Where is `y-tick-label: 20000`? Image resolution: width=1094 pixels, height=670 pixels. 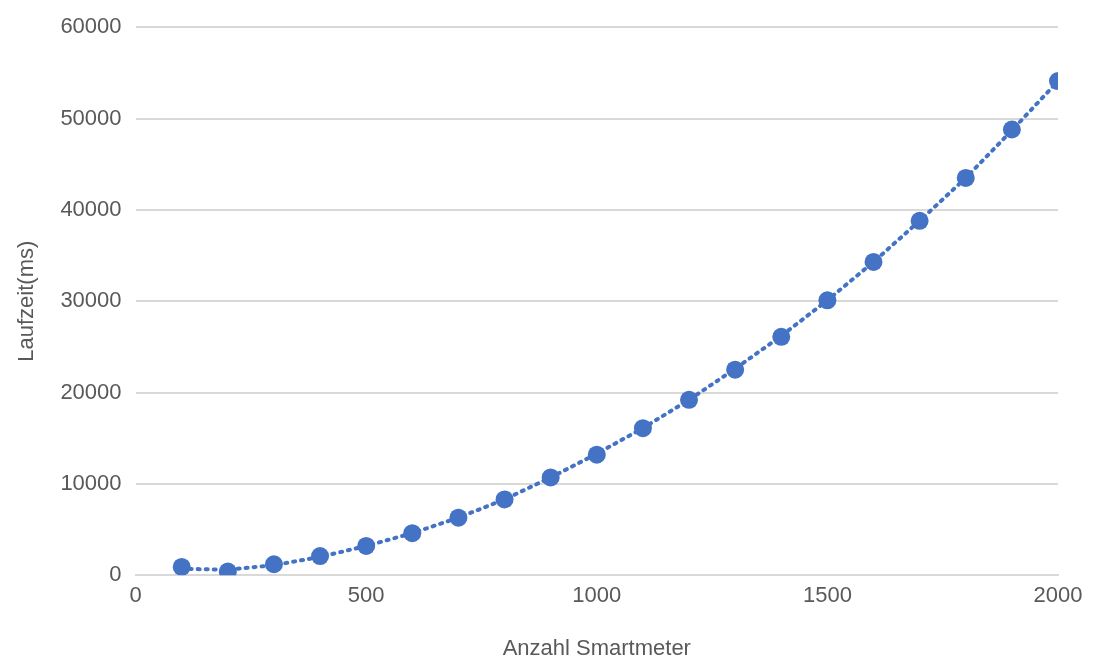
y-tick-label: 20000 is located at coordinates (91, 391).